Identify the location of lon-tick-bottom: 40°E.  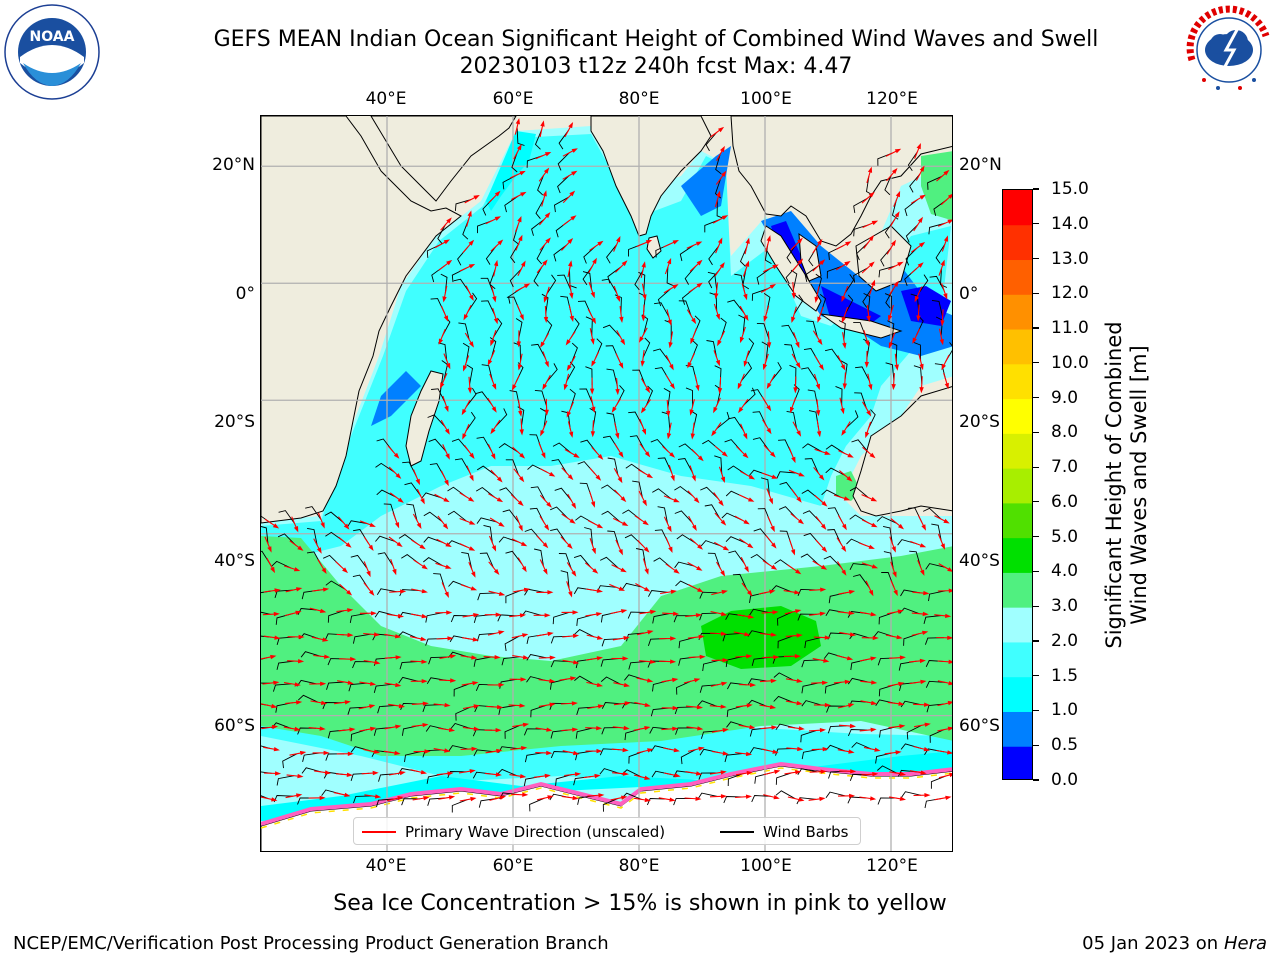
(386, 866).